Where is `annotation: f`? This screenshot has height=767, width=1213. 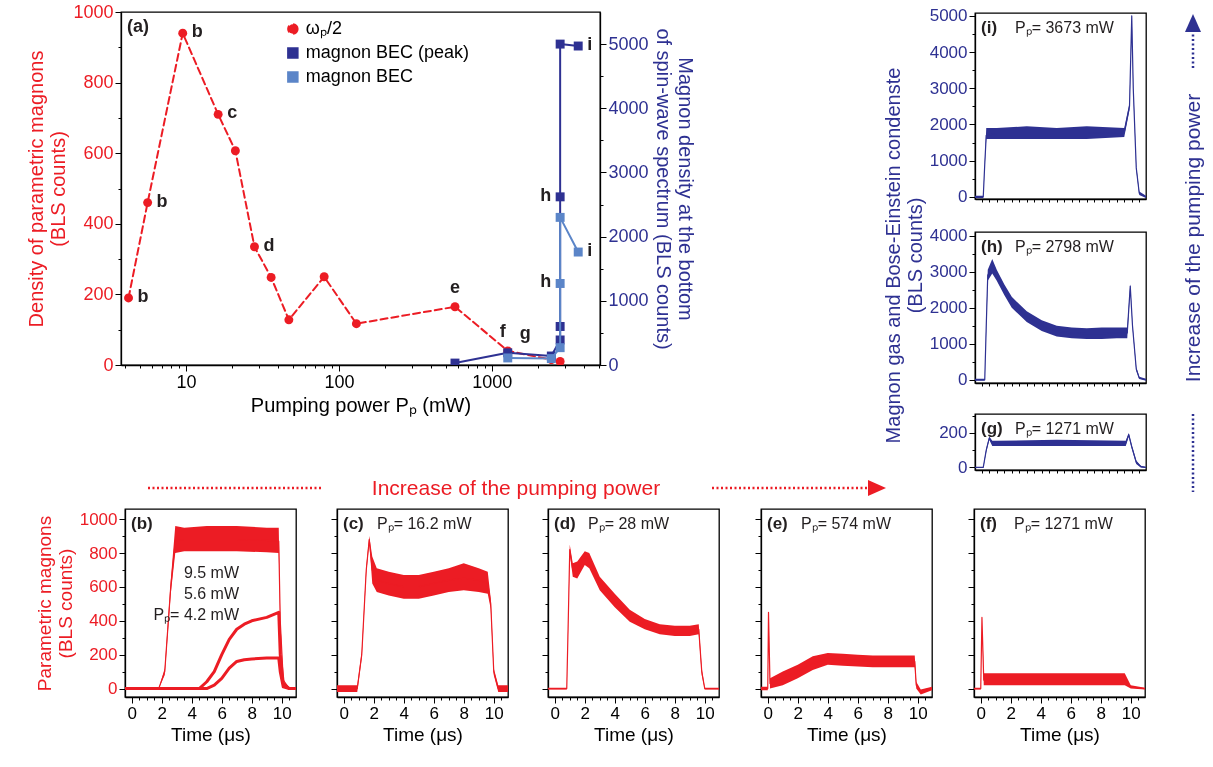
annotation: f is located at coordinates (503, 330).